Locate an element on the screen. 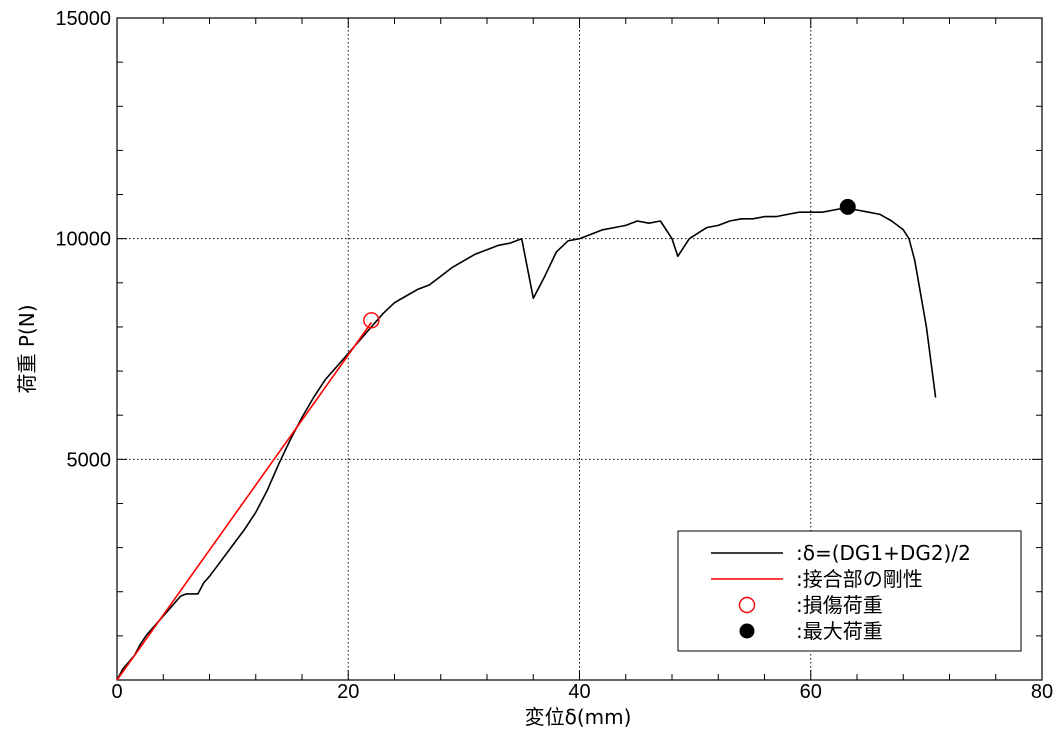 This screenshot has width=1062, height=731. legend-label: :接合部の剛性 is located at coordinates (859, 579).